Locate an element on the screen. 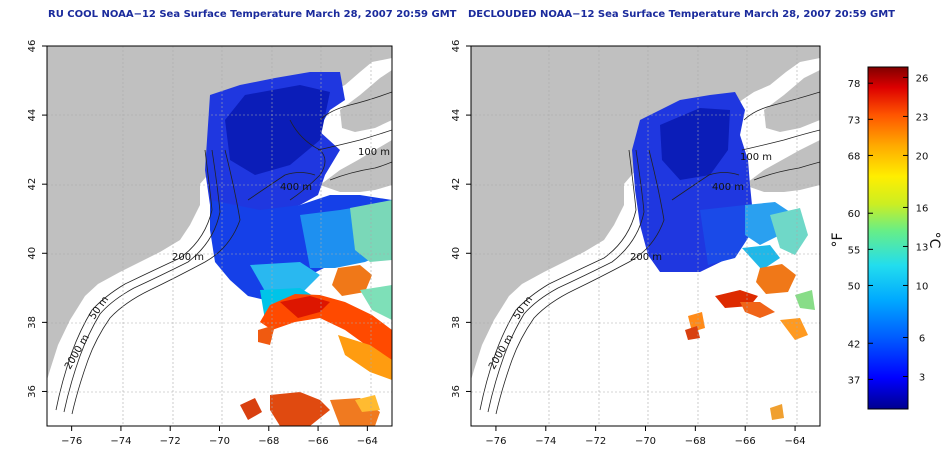  fahrenheit-unit-label: °F is located at coordinates (838, 239).